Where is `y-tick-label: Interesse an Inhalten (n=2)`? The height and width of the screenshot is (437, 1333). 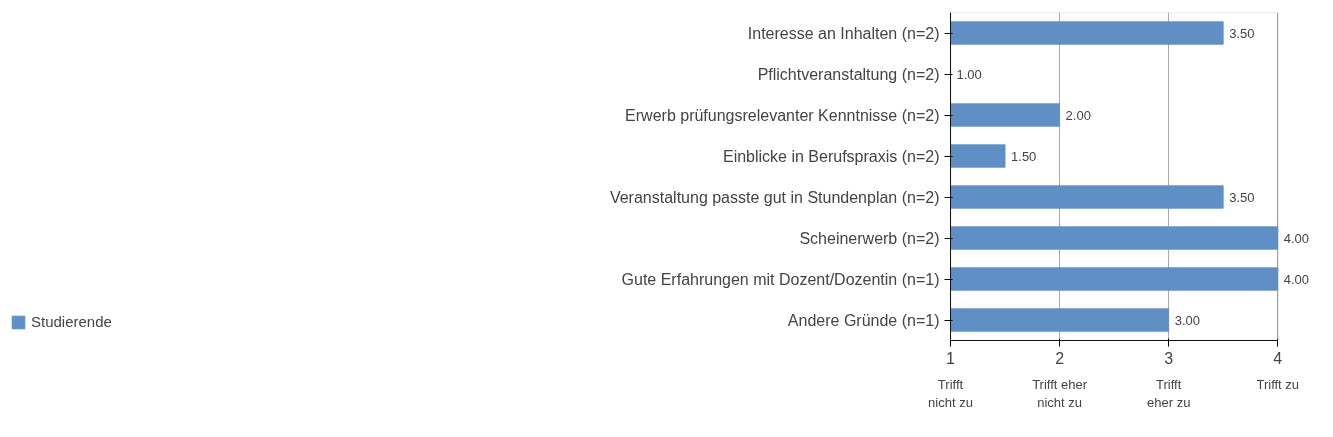 y-tick-label: Interesse an Inhalten (n=2) is located at coordinates (843, 33).